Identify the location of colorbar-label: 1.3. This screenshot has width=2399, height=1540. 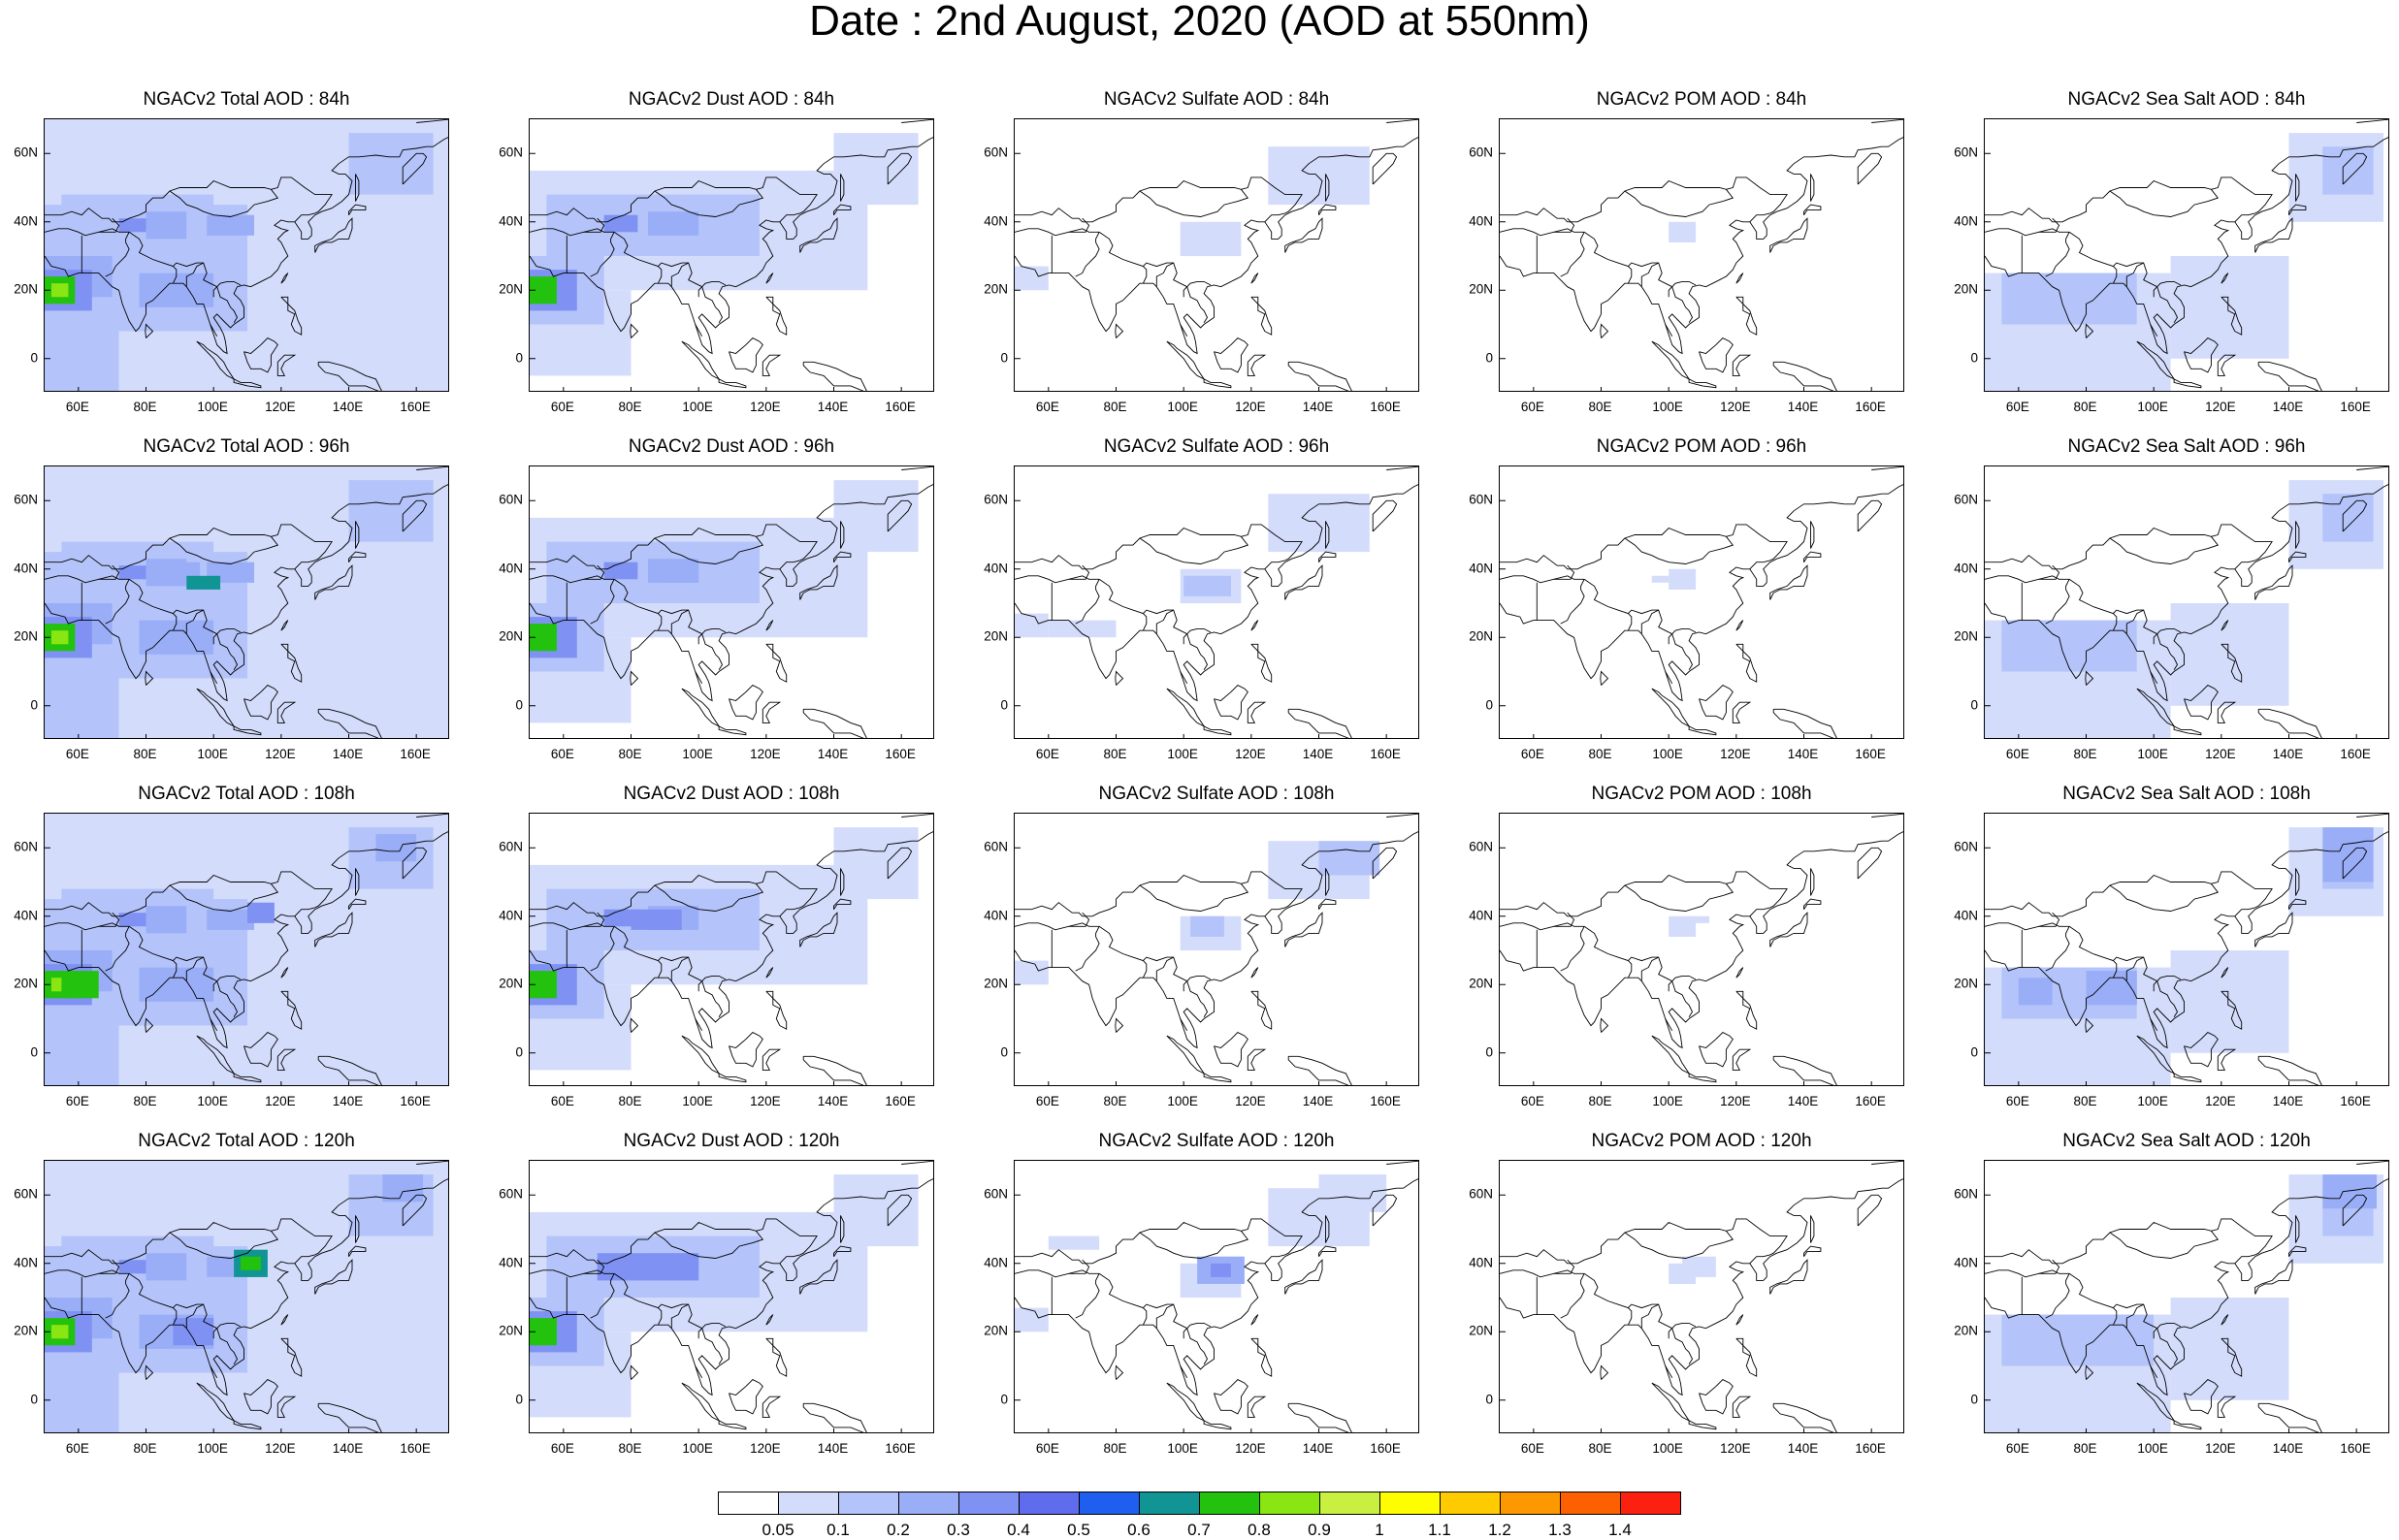
(1560, 1530).